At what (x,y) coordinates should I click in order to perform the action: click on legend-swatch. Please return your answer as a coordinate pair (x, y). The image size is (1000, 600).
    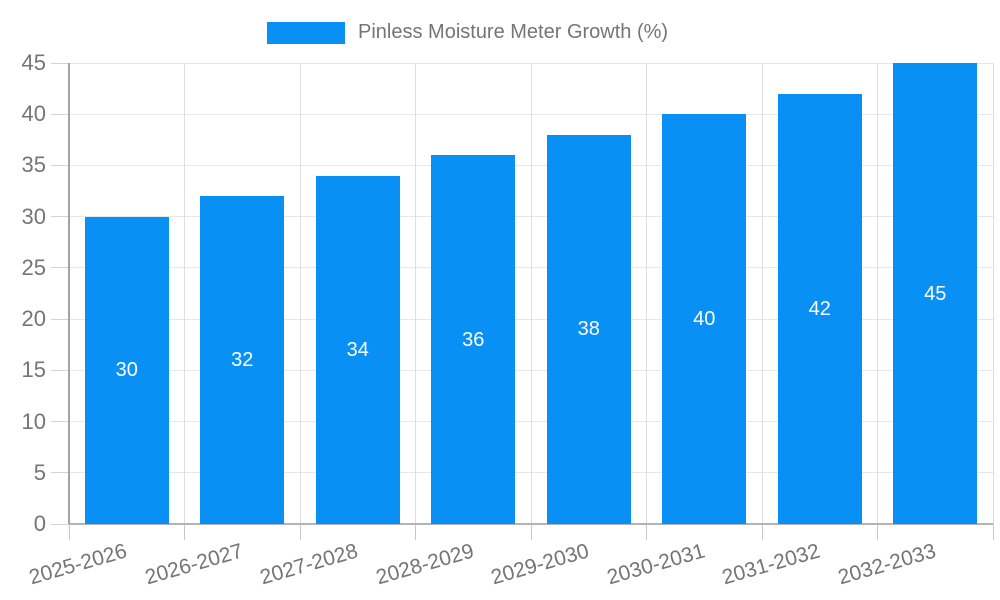
    Looking at the image, I should click on (306, 32).